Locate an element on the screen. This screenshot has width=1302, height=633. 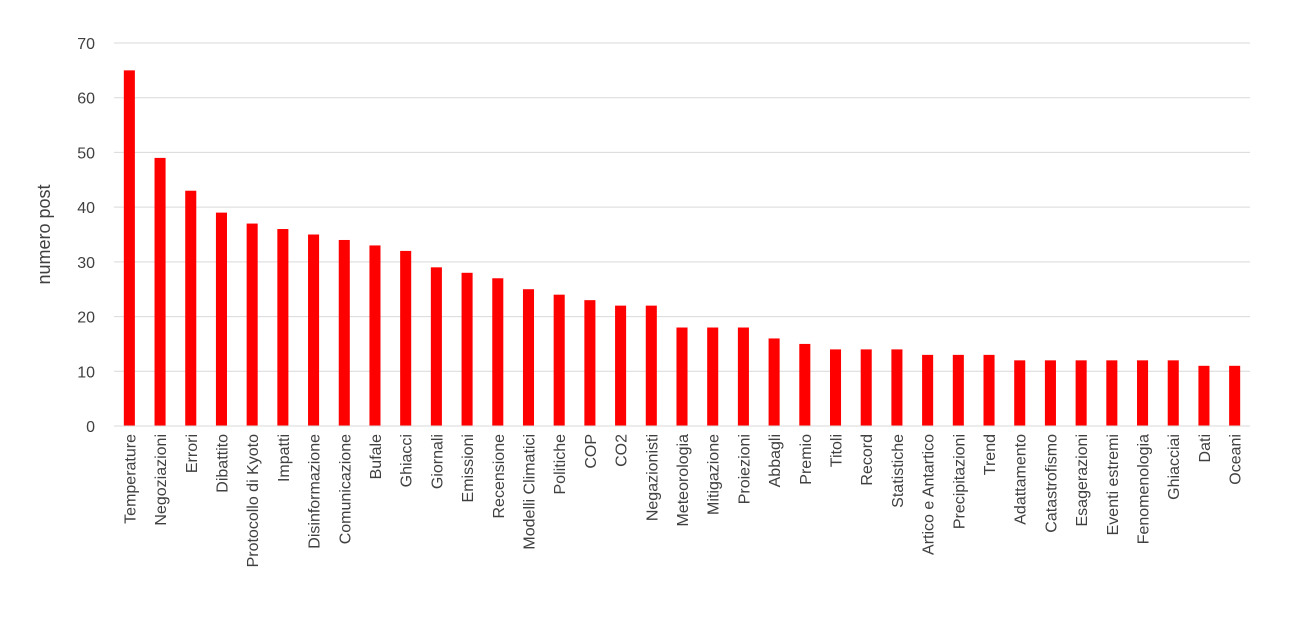
x-tick-label: Meteorologia is located at coordinates (683, 480).